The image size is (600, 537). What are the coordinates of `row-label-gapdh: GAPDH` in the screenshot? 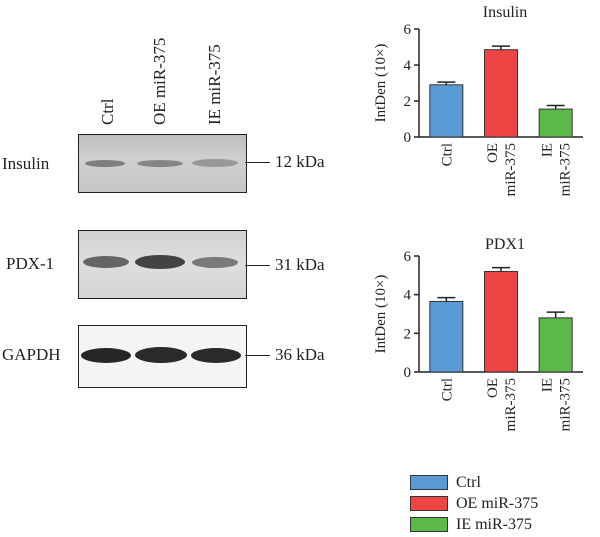 It's located at (31, 354).